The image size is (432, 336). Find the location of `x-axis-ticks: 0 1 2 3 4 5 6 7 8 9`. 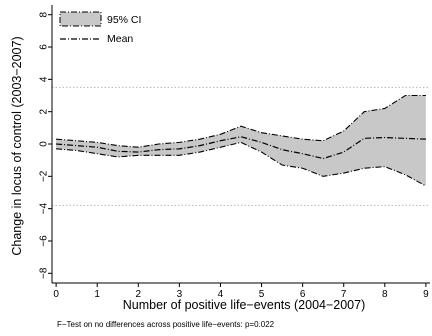

x-axis-ticks: 0 1 2 3 4 5 6 7 8 9 is located at coordinates (241, 291).